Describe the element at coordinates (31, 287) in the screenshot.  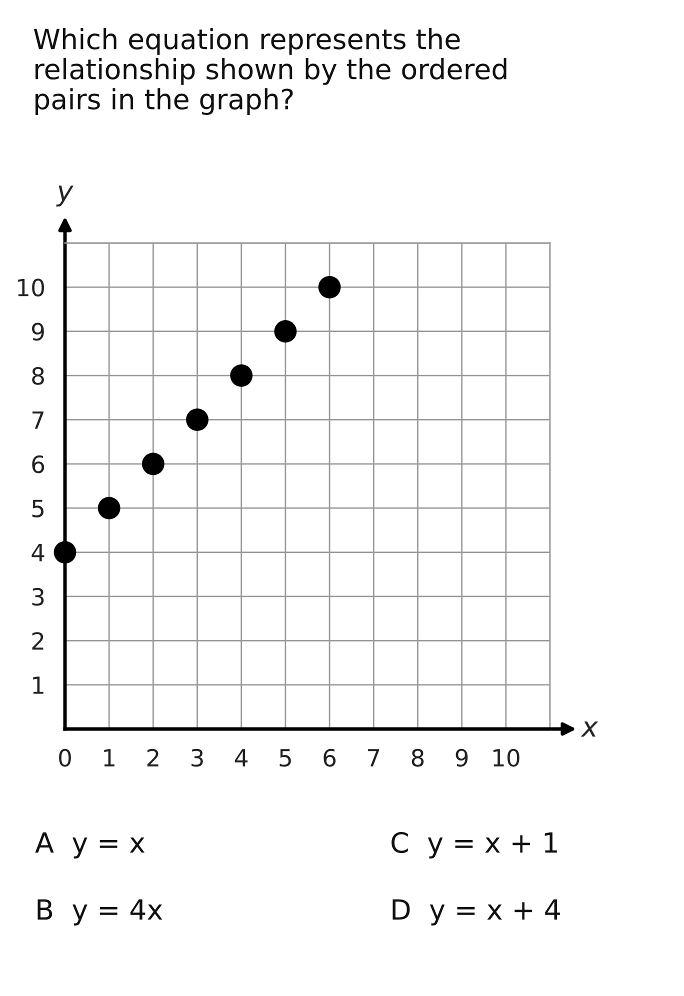
I see `y-tick-label: 10` at that location.